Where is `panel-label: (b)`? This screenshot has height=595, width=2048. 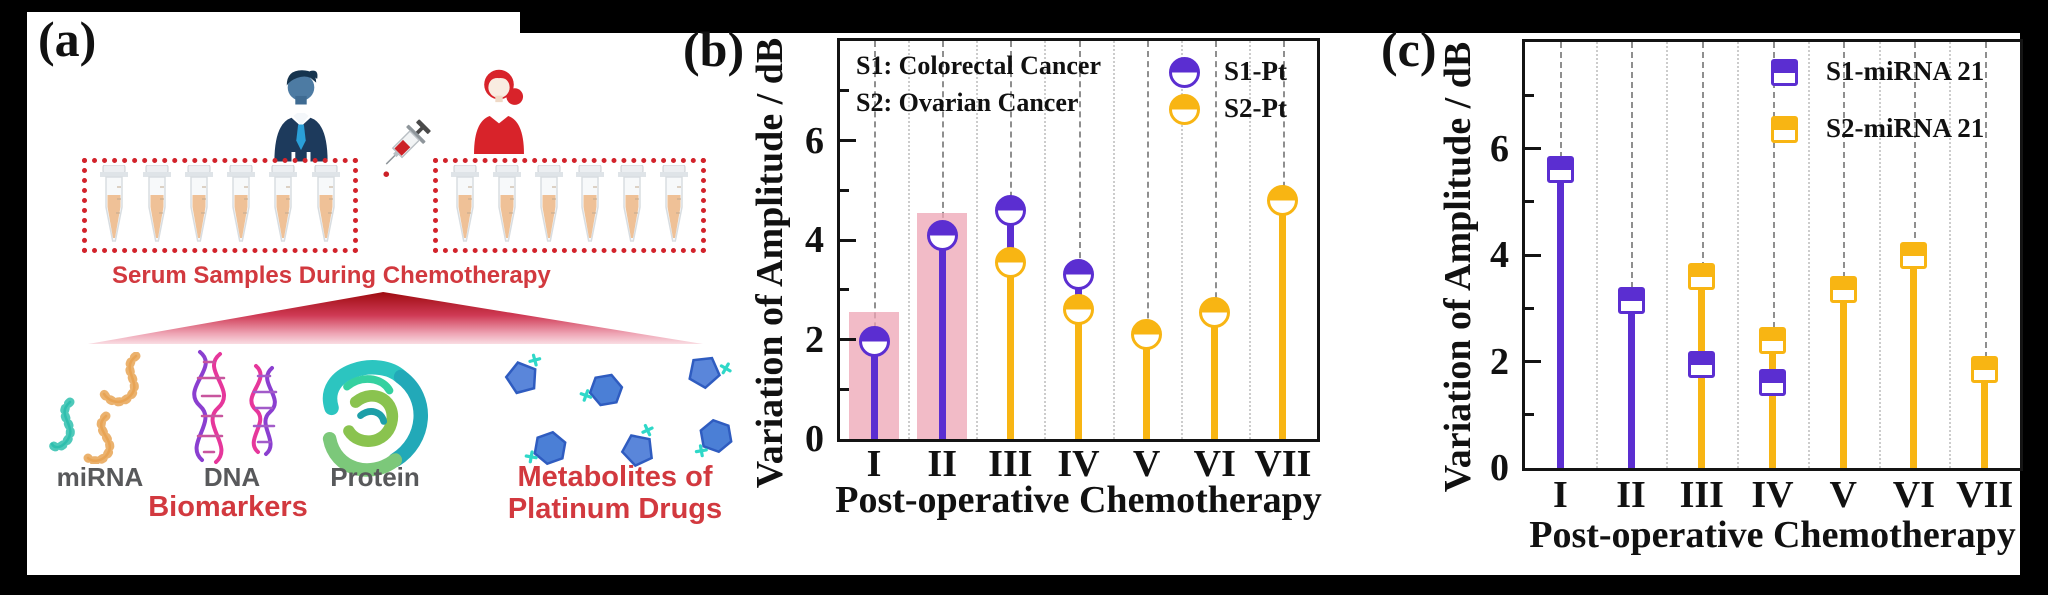 panel-label: (b) is located at coordinates (714, 49).